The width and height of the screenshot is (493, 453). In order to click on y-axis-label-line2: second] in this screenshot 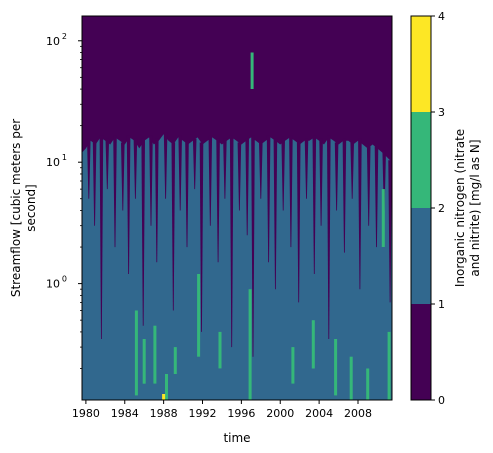, I will do `click(31, 207)`.